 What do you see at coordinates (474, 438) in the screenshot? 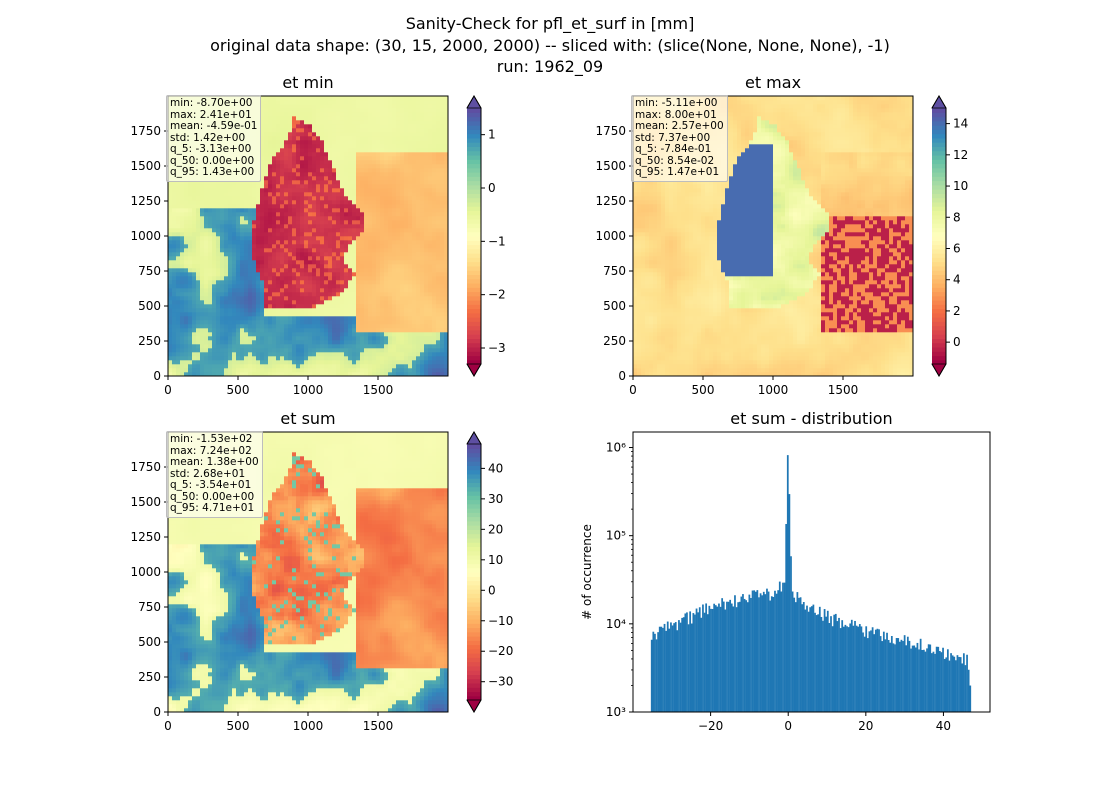
I see `colorbar-extend-max` at bounding box center [474, 438].